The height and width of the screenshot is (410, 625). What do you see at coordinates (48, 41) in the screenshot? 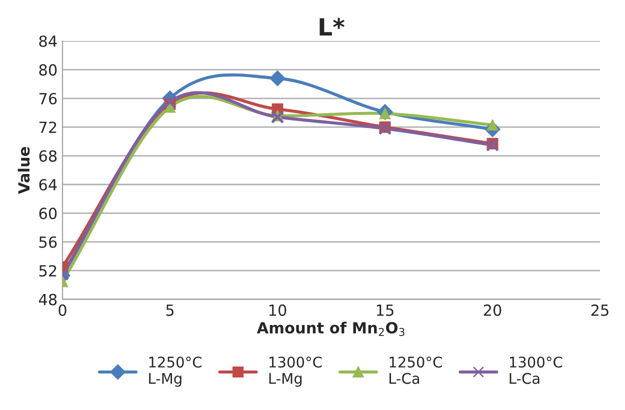
I see `y-tick-label: 84` at bounding box center [48, 41].